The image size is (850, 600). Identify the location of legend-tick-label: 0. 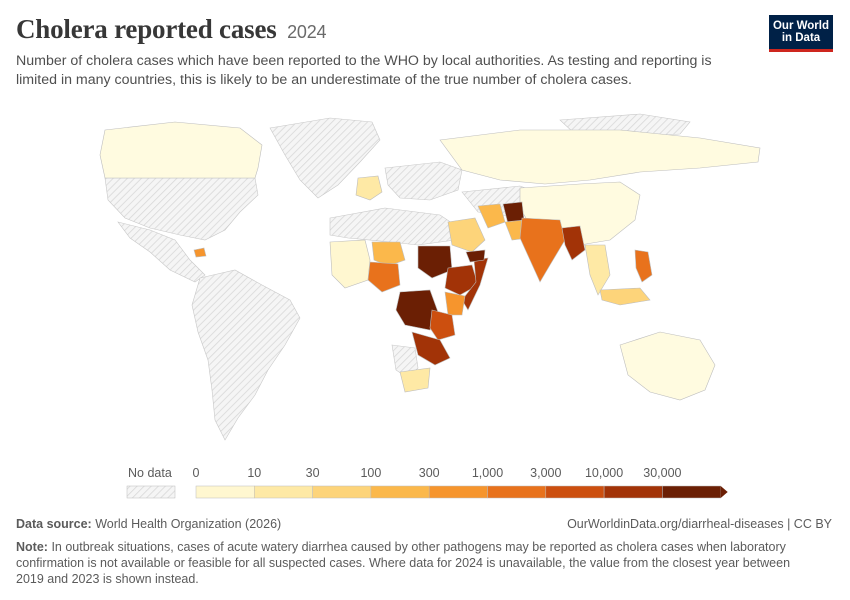
(196, 473).